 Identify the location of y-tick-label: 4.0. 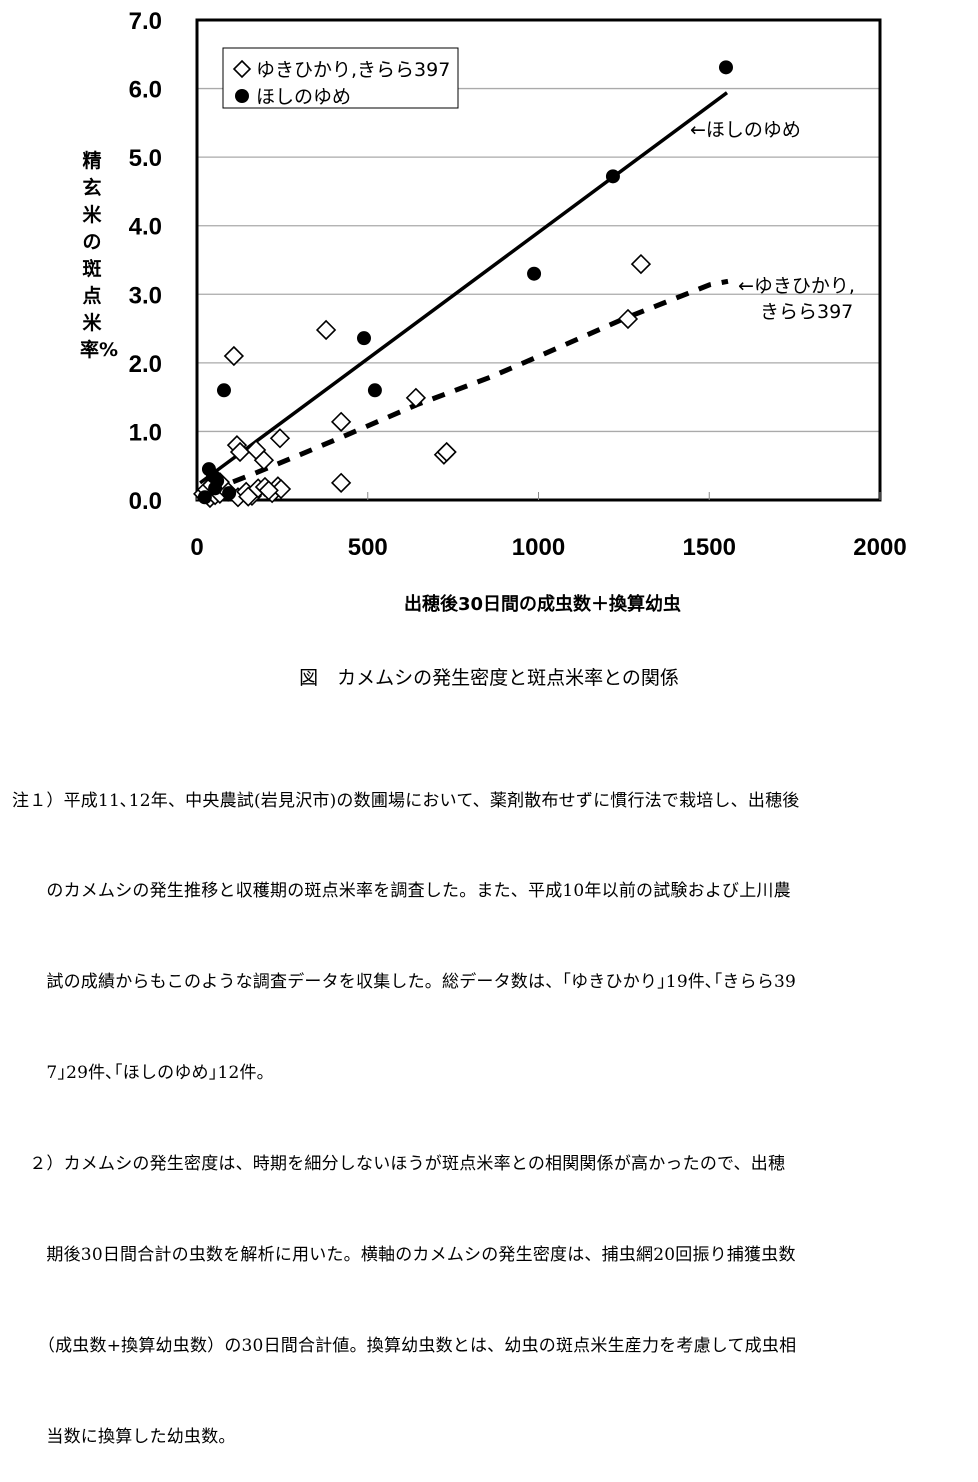
(145, 227).